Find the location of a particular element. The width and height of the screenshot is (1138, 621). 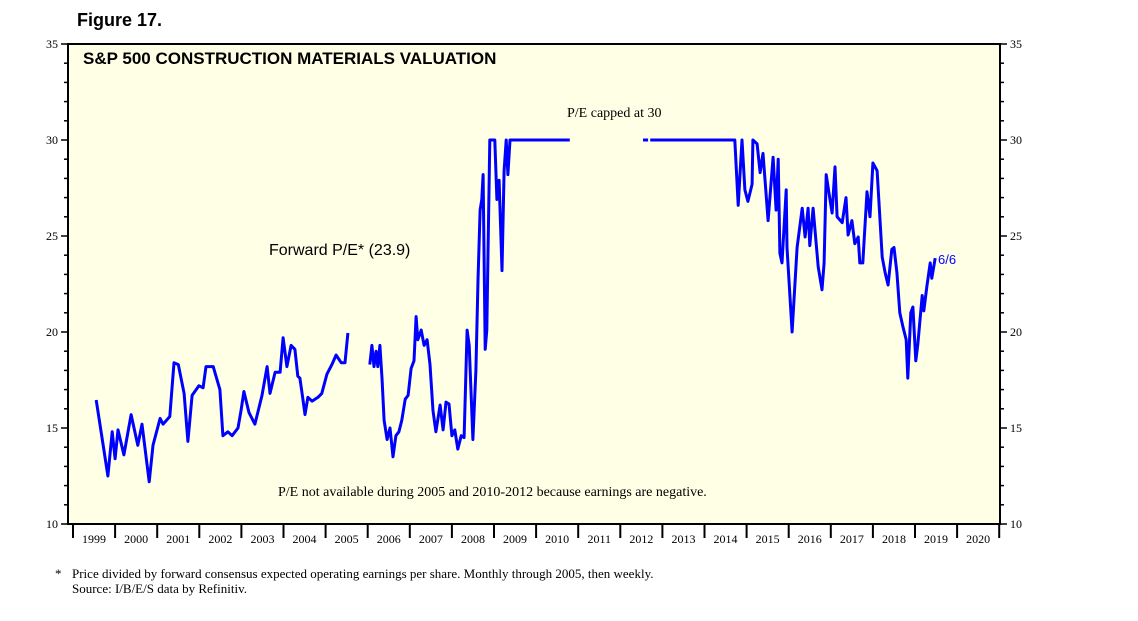

x-tick-label: 2015 is located at coordinates (768, 539).